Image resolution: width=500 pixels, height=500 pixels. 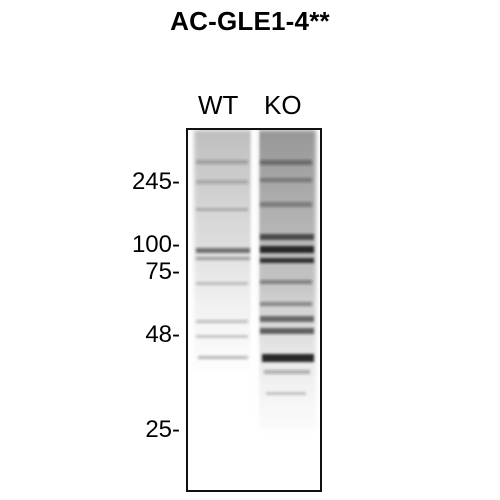 What do you see at coordinates (90, 430) in the screenshot?
I see `marker-25: 25-` at bounding box center [90, 430].